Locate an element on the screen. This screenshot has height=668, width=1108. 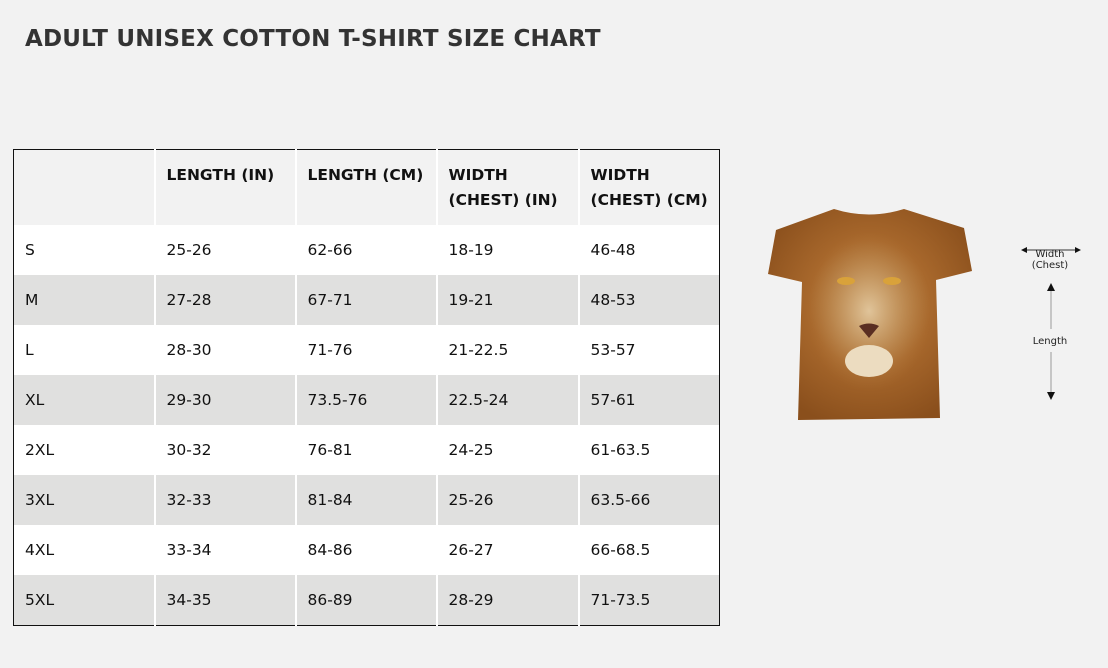
table-row: 2XL 30-32 76-81 24-25 61-63.5 is located at coordinates (366, 449).